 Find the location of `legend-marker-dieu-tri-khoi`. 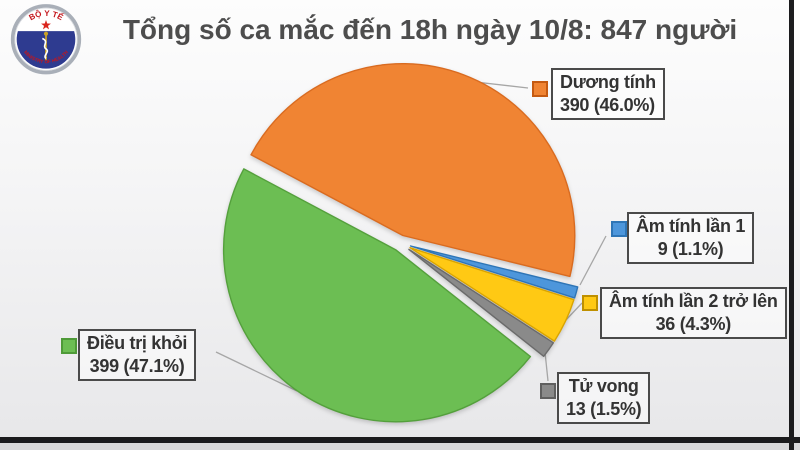

legend-marker-dieu-tri-khoi is located at coordinates (69, 346).